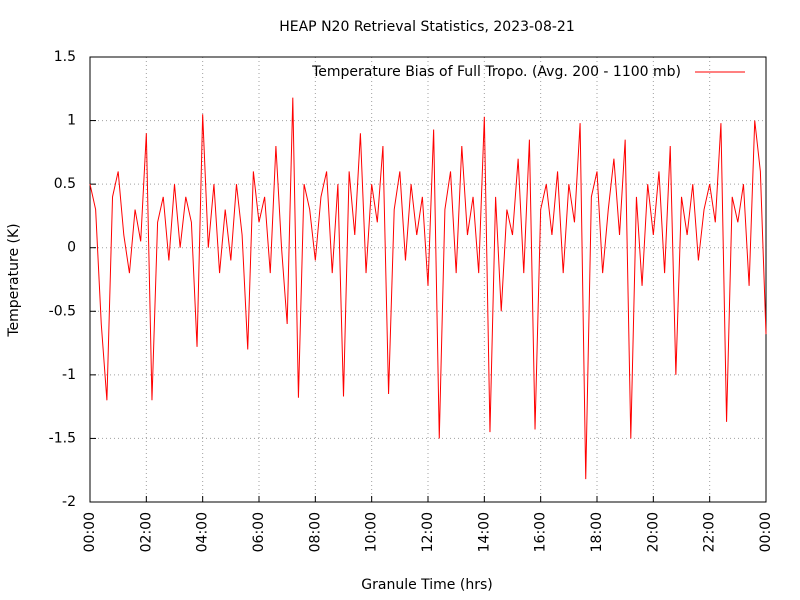 The height and width of the screenshot is (600, 800). I want to click on x-tick-label: 12:00, so click(428, 532).